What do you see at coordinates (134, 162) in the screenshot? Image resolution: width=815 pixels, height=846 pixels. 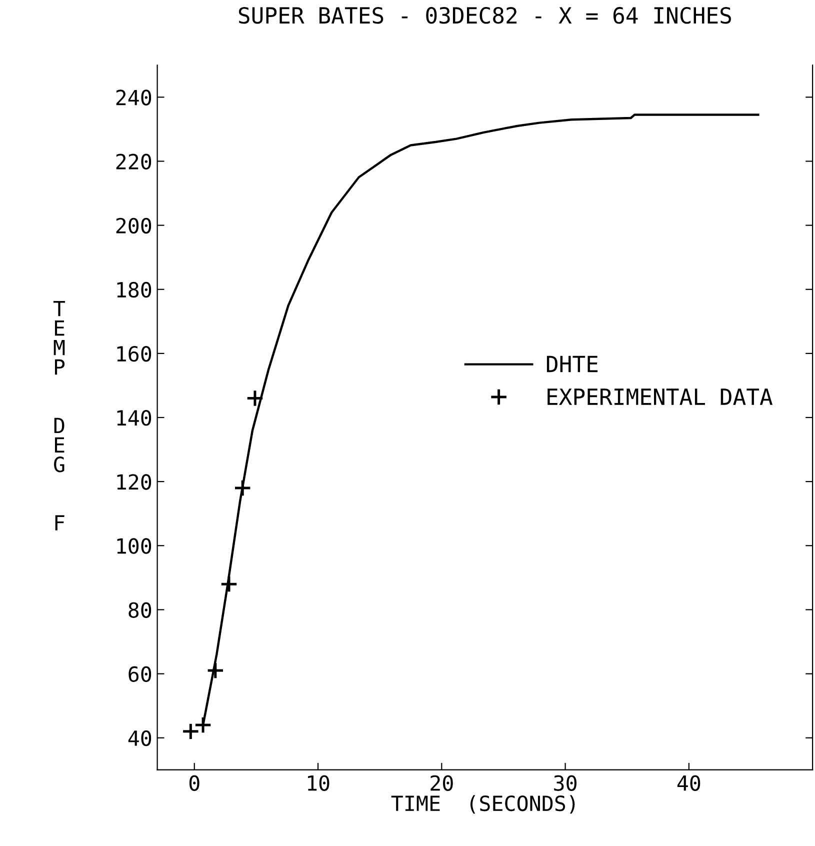 I see `y-tick-label: 220` at bounding box center [134, 162].